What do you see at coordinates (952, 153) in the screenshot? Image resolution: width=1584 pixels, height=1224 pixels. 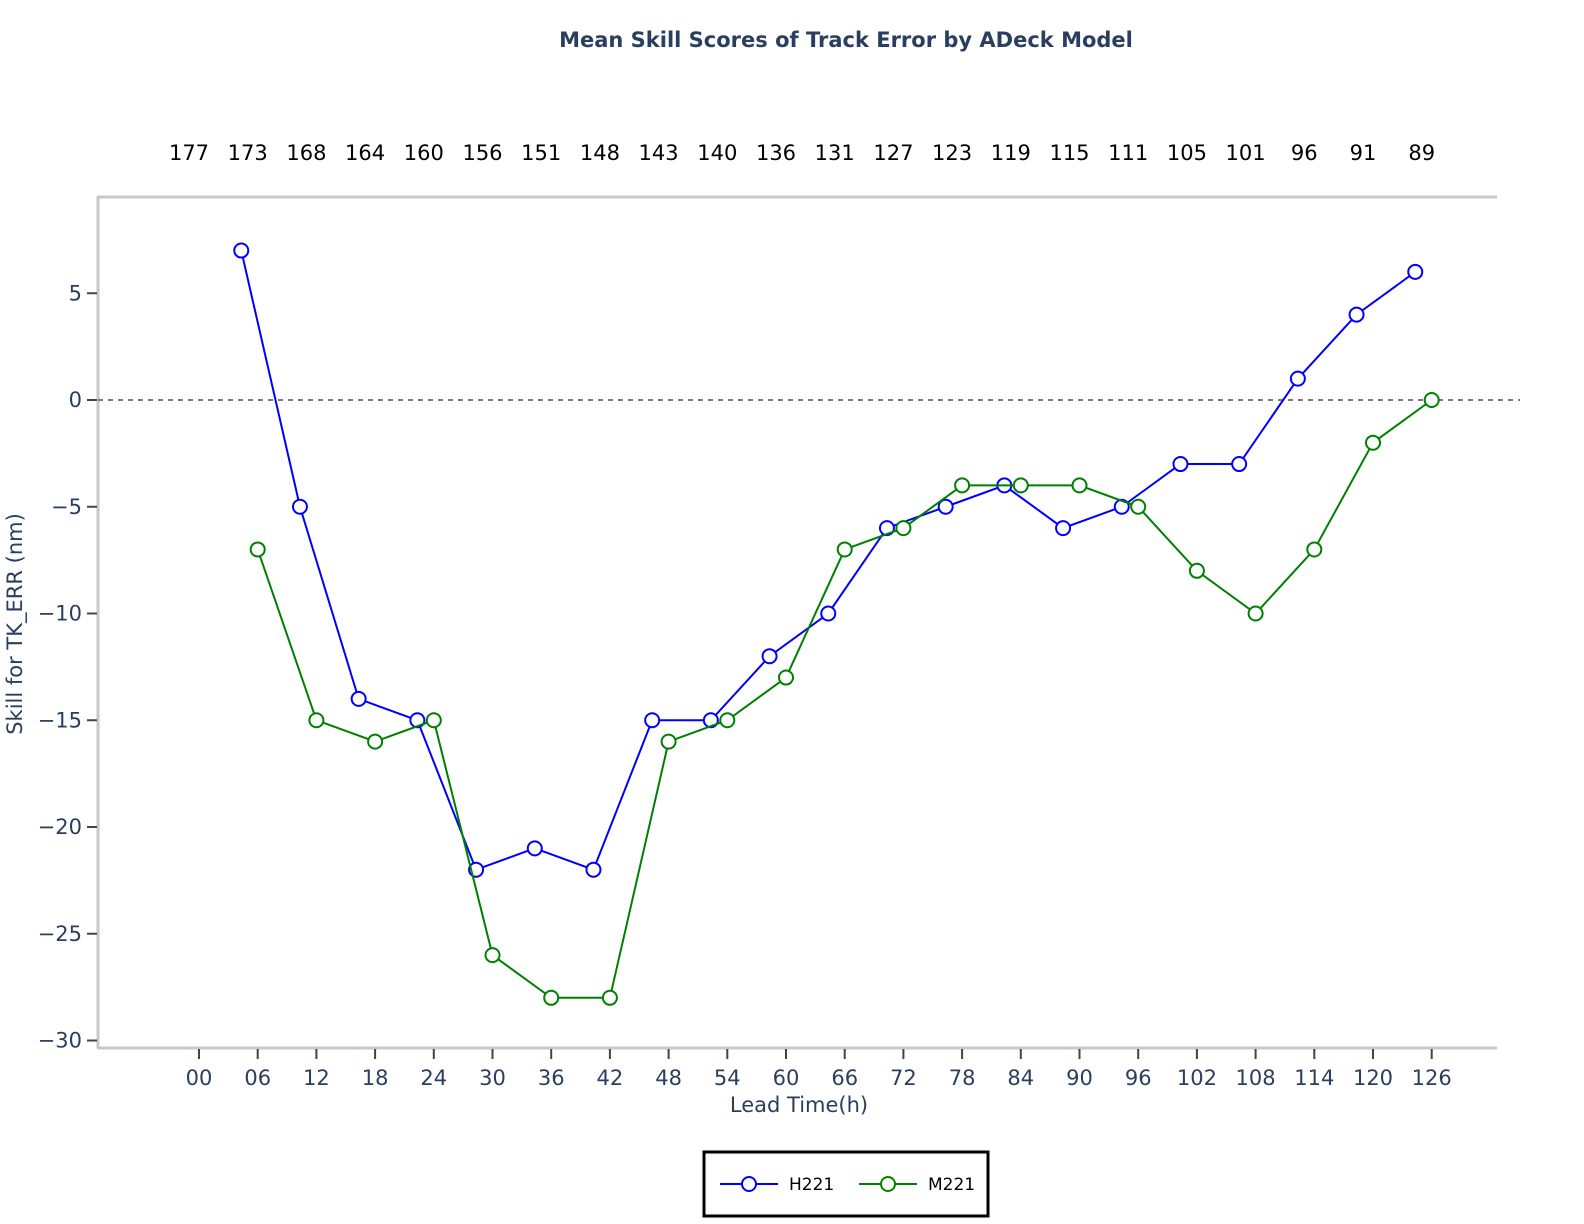 I see `sample-count-label: 123` at bounding box center [952, 153].